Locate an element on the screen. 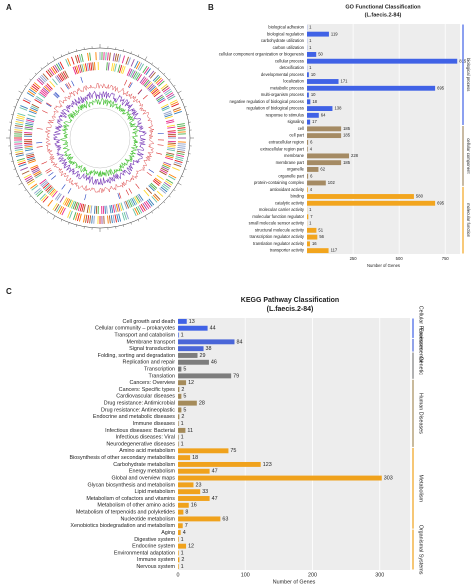 This screenshot has width=474, height=585. category-label: Transport and catabolism is located at coordinates (144, 335).